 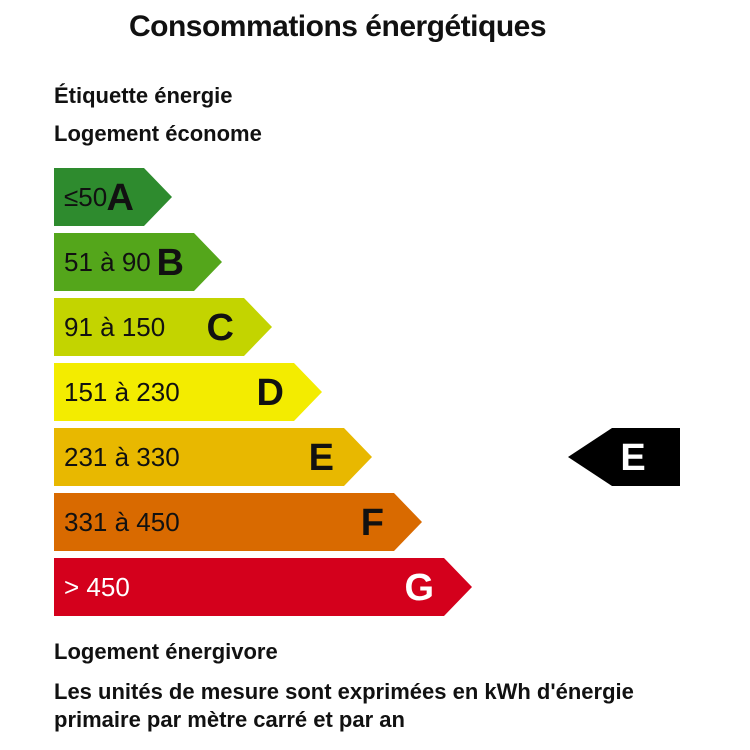 I want to click on rating-range-label: 51 à 90, so click(x=107, y=262).